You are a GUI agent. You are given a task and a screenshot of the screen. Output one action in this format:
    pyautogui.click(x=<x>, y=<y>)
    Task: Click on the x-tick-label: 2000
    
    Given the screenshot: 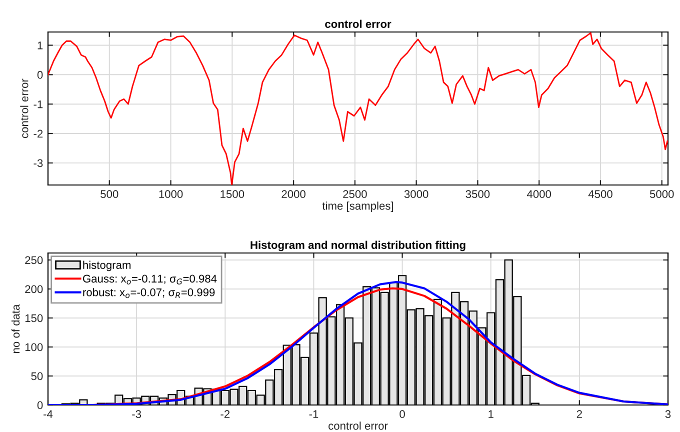 What is the action you would take?
    pyautogui.click(x=294, y=194)
    